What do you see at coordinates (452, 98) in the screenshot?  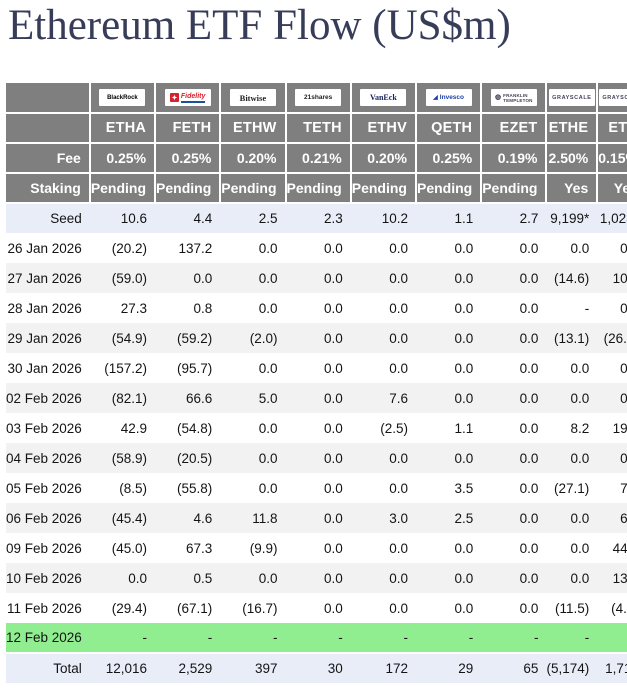 I see `provider-logo-text: Invesco` at bounding box center [452, 98].